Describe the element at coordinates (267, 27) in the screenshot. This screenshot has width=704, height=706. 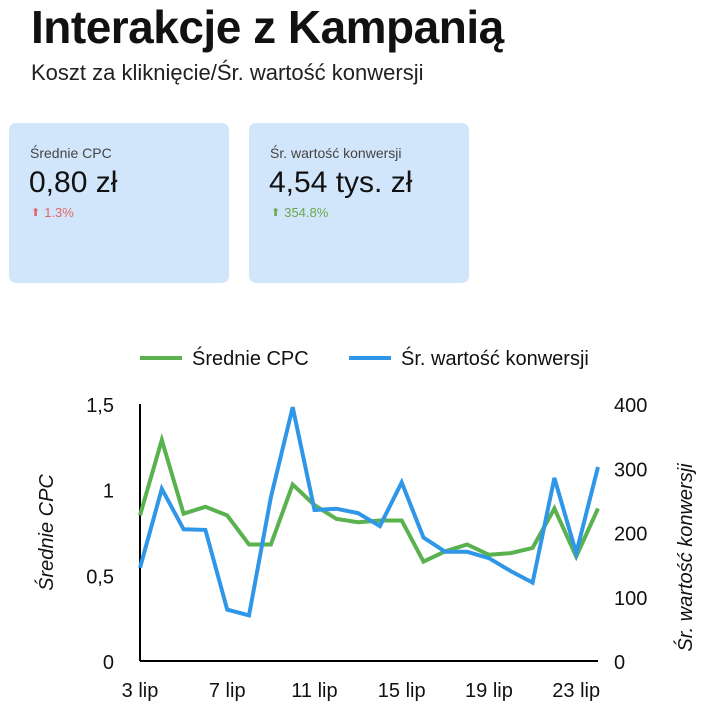
I see `page-title: Interakcje z Kampanią` at that location.